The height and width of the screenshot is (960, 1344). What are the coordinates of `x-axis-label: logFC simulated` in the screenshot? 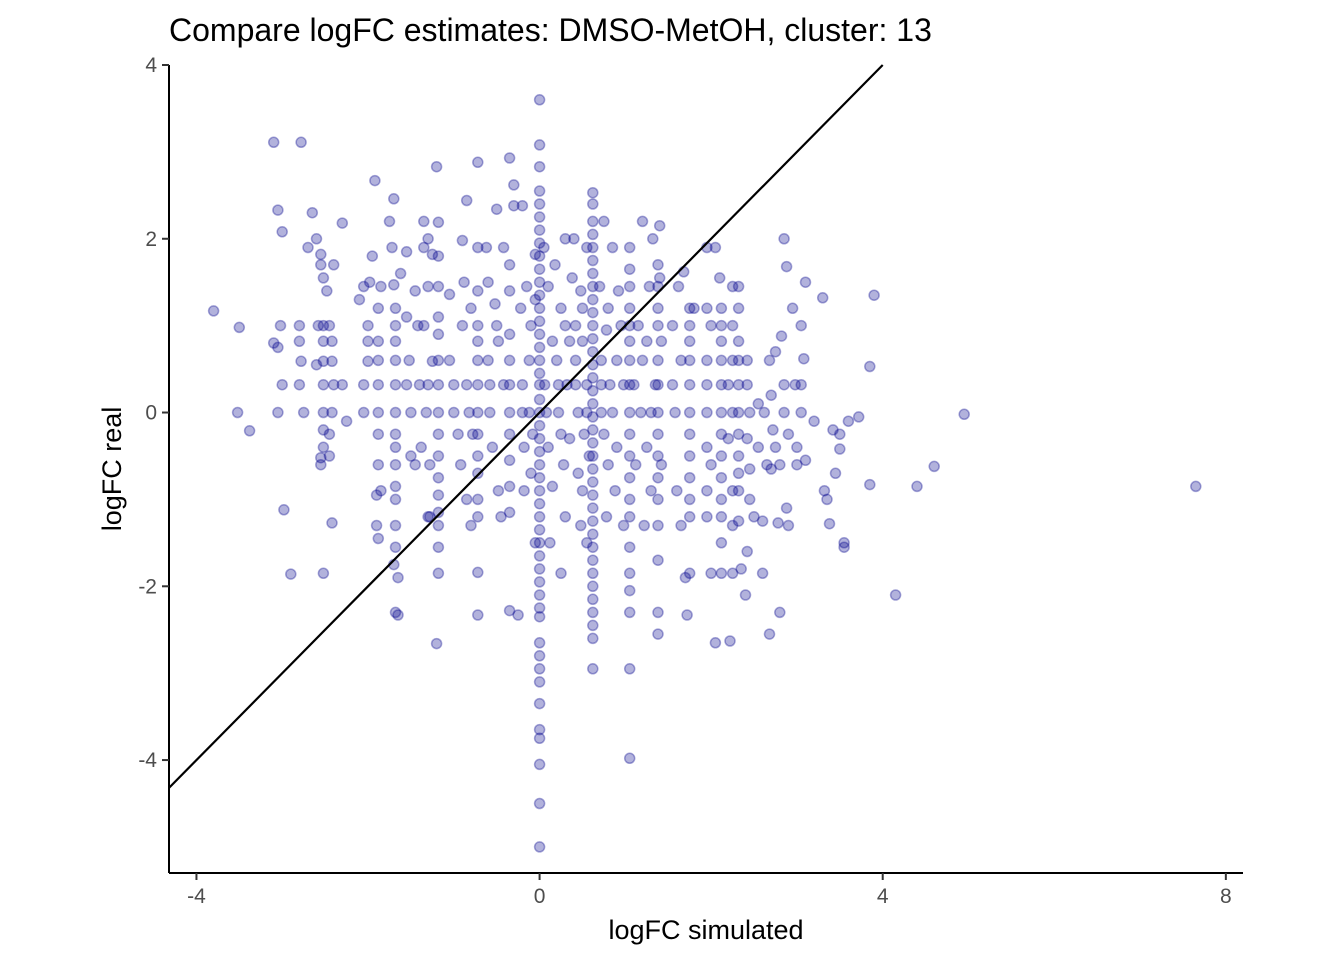 It's located at (705, 930).